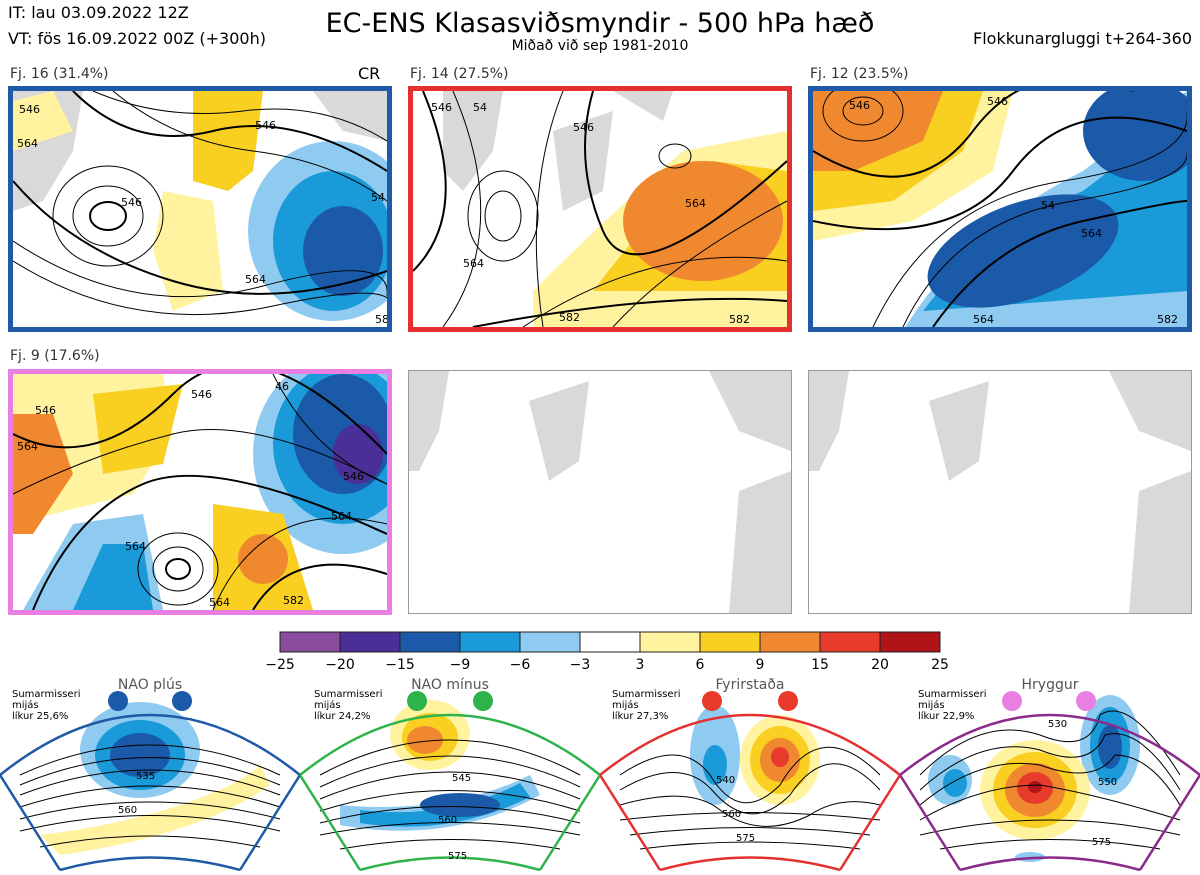 The height and width of the screenshot is (875, 1200). Describe the element at coordinates (340, 665) in the screenshot. I see `colorbar-tick-label: −20` at that location.